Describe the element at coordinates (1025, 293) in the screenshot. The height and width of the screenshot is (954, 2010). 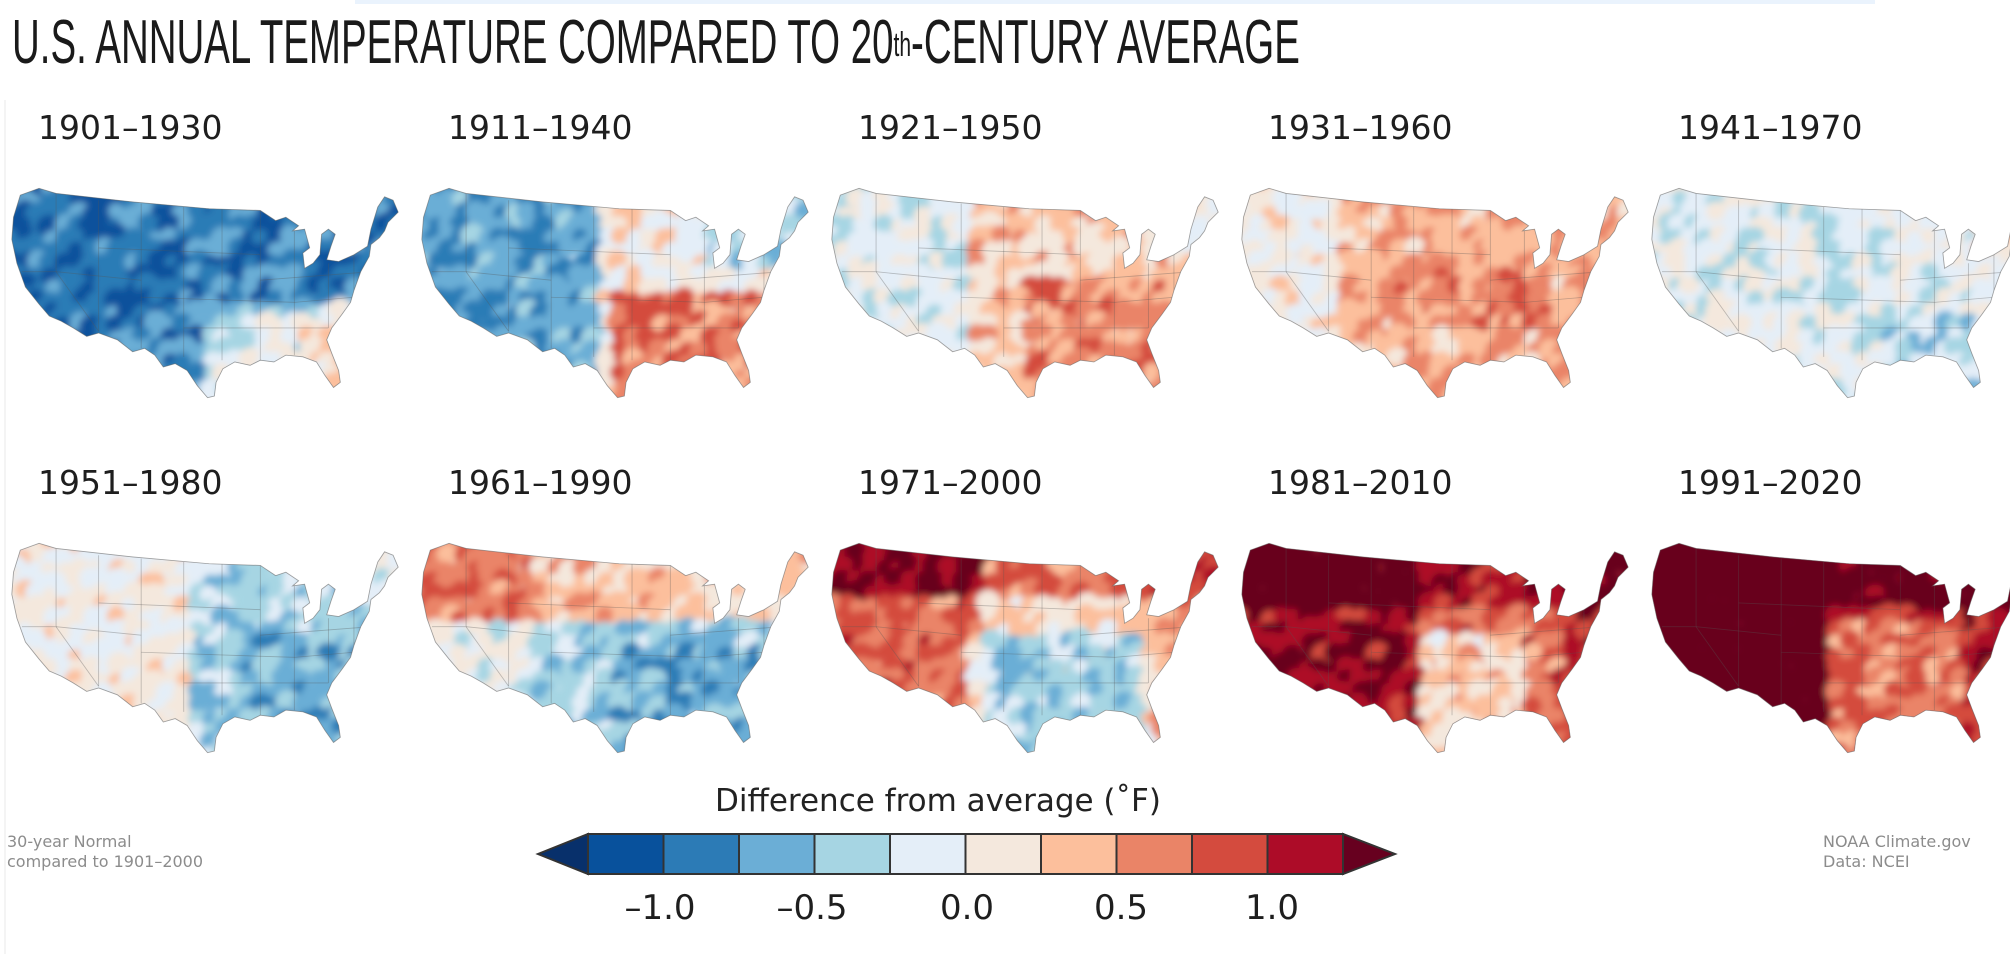
I see `anomaly-field` at that location.